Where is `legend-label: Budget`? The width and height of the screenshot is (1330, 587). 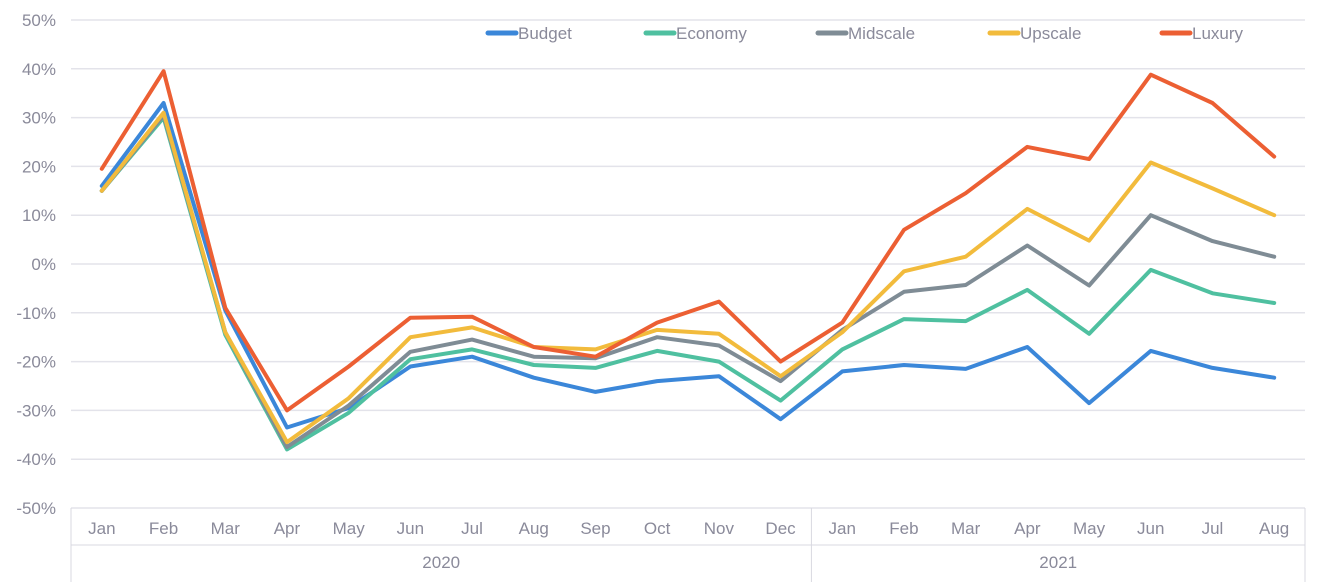 legend-label: Budget is located at coordinates (545, 33).